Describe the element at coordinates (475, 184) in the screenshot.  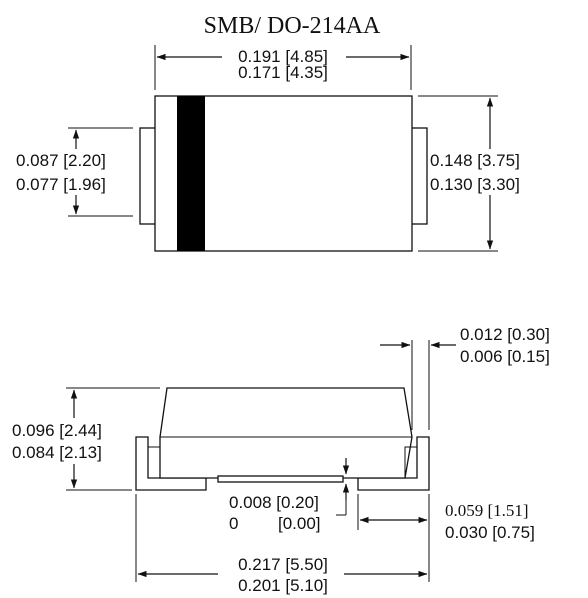
I see `body-width-min-label: 0.130 [3.30]` at that location.